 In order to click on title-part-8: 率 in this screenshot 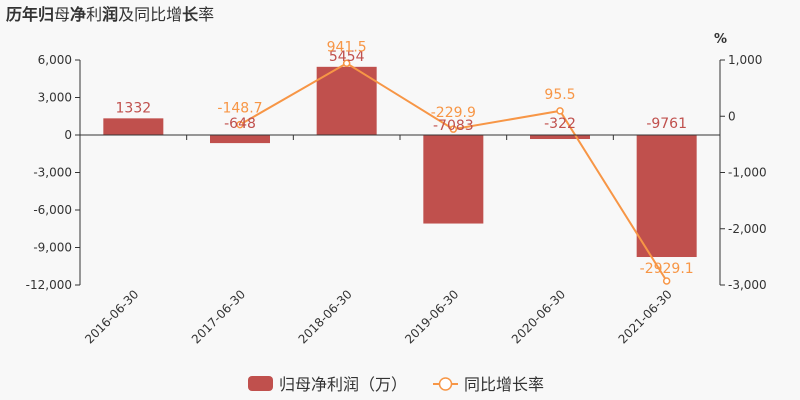, I will do `click(206, 14)`.